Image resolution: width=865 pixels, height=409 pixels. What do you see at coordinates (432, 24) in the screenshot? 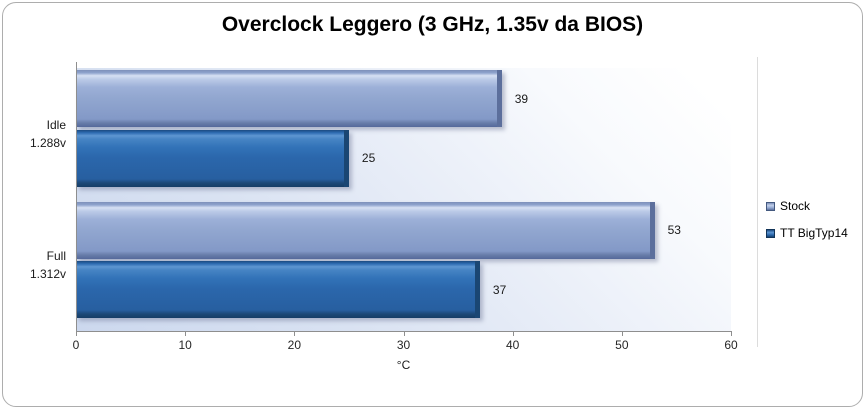
I see `chart-title: Overclock Leggero (3 GHz, 1.35v da BIOS)` at bounding box center [432, 24].